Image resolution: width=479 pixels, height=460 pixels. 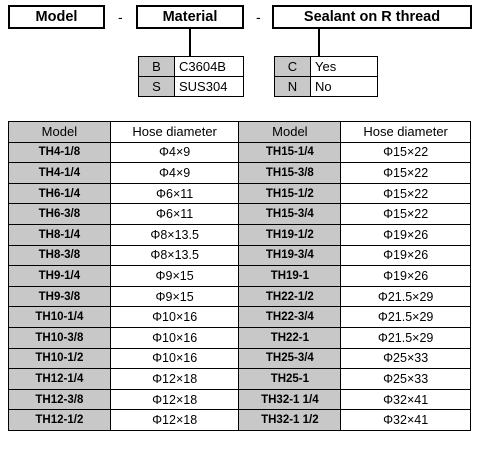 I want to click on sealant-header-box: Sealant on R thread, so click(x=372, y=17).